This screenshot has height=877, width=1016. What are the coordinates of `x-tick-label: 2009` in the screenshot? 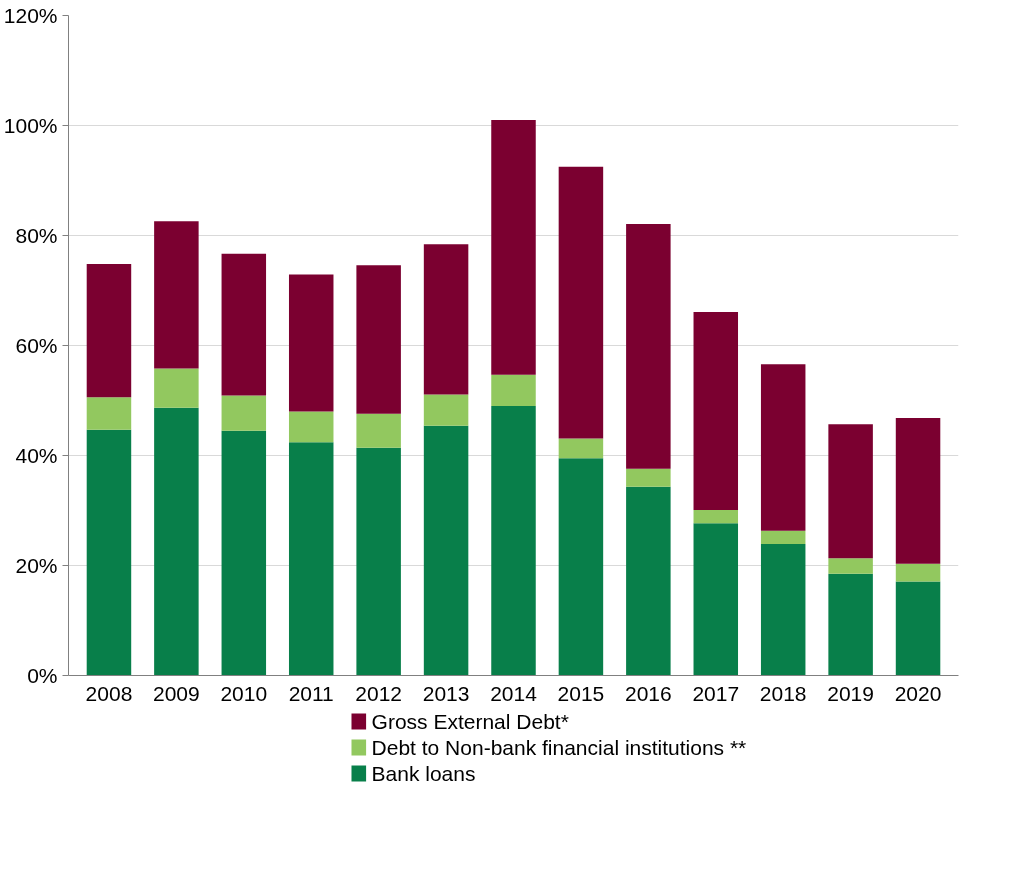 It's located at (176, 693).